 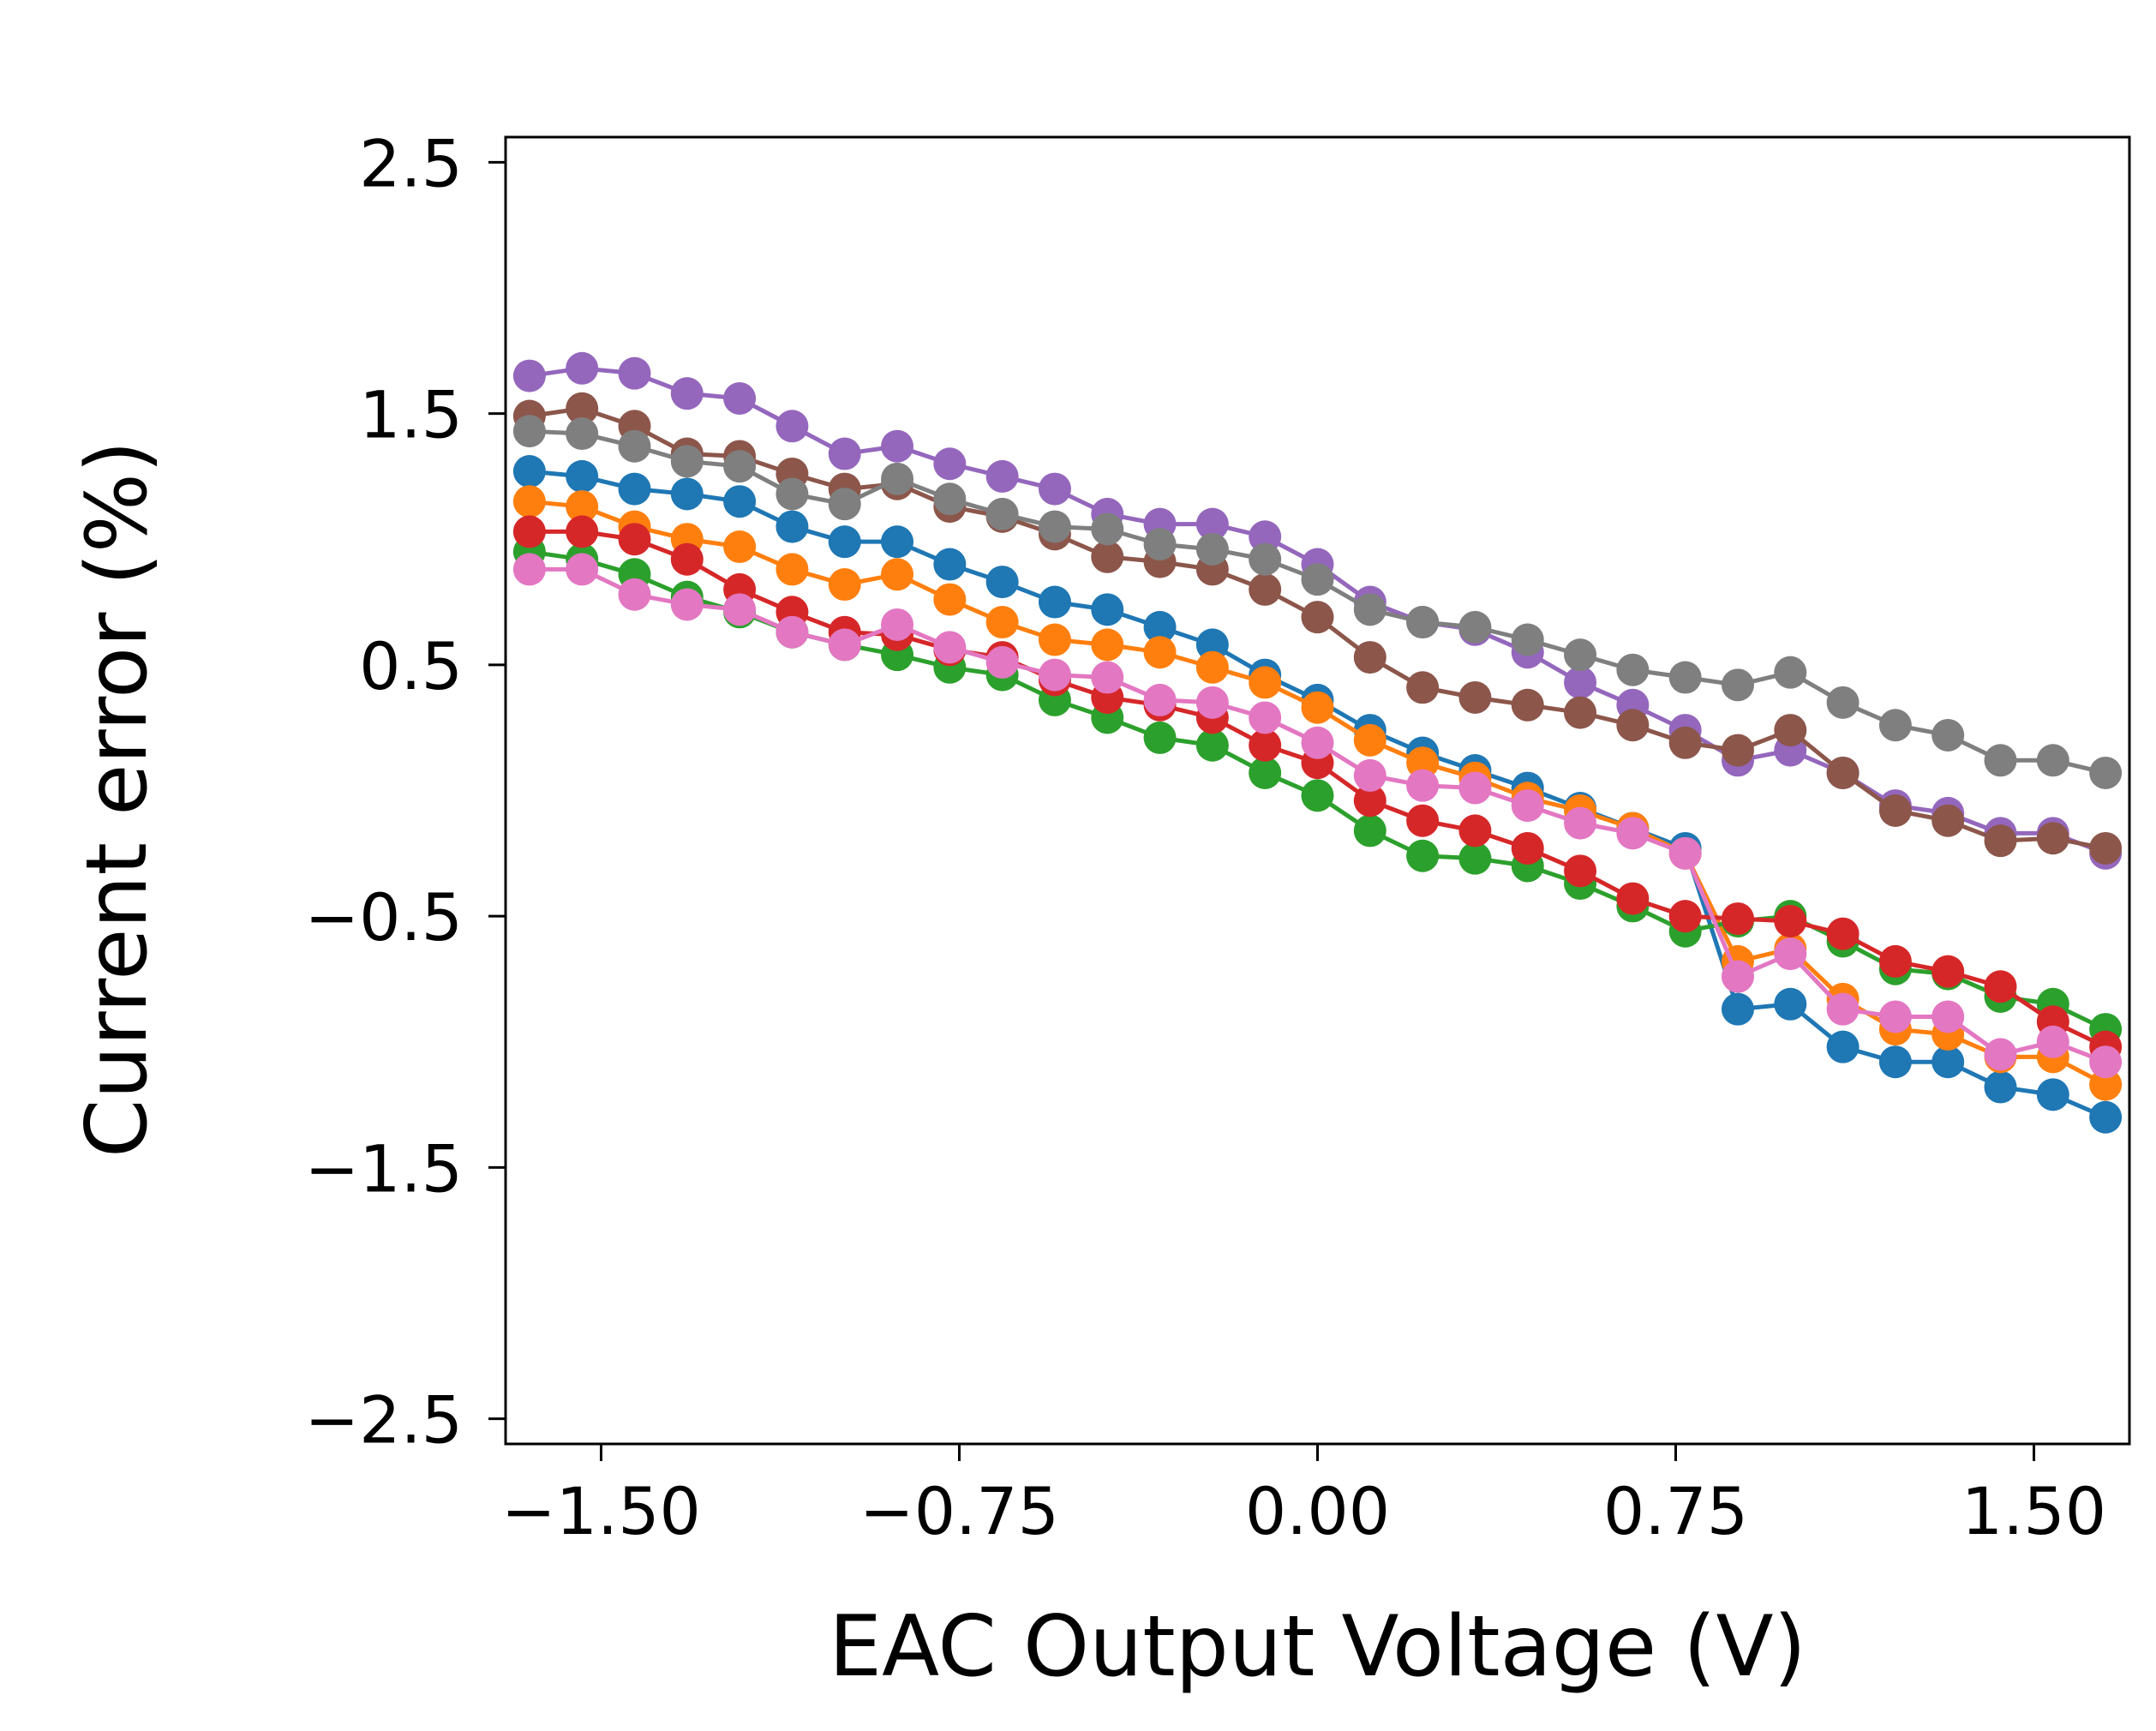 What do you see at coordinates (1317, 1511) in the screenshot?
I see `x-tick-label: 0.00` at bounding box center [1317, 1511].